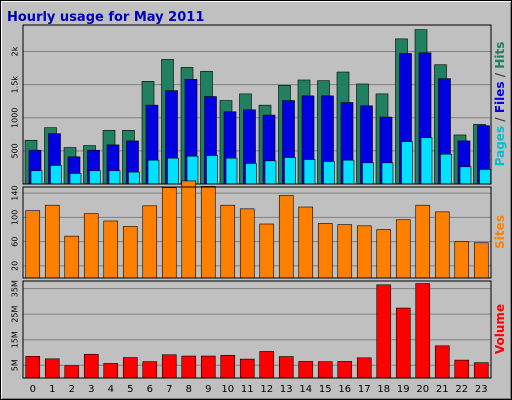  I want to click on x-tick-label: 11, so click(247, 389).